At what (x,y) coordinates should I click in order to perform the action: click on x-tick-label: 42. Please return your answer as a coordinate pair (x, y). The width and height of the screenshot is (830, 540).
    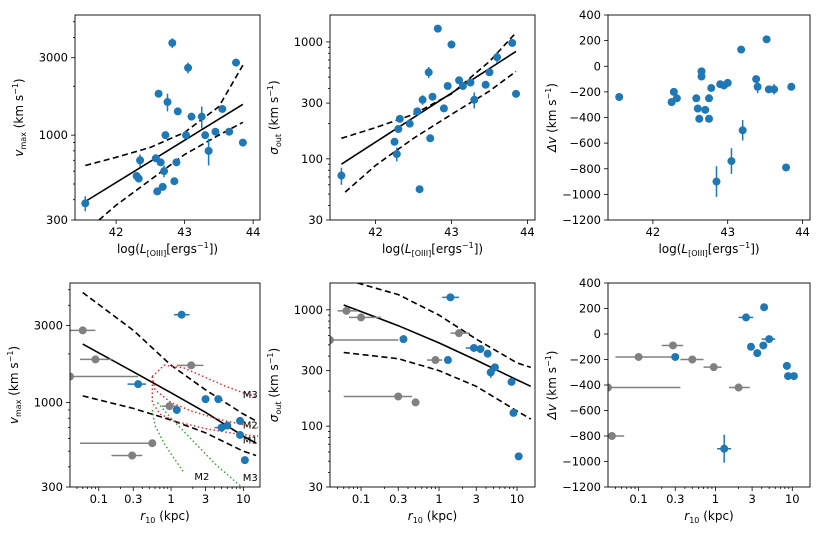
    Looking at the image, I should click on (375, 232).